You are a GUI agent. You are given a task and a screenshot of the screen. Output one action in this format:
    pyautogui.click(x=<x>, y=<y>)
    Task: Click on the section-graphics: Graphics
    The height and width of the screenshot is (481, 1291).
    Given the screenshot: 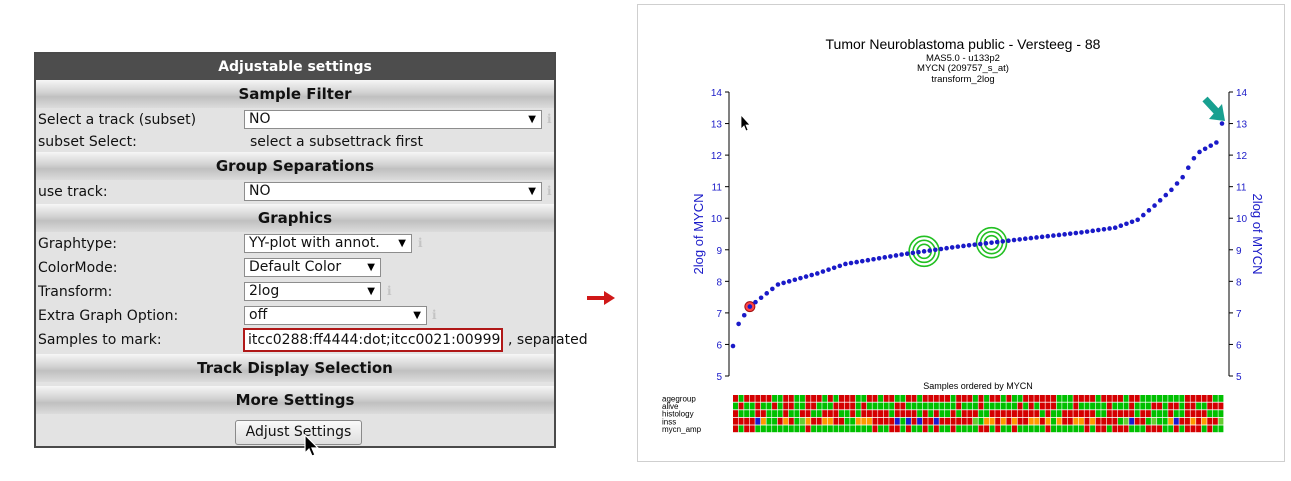 What is the action you would take?
    pyautogui.click(x=295, y=218)
    